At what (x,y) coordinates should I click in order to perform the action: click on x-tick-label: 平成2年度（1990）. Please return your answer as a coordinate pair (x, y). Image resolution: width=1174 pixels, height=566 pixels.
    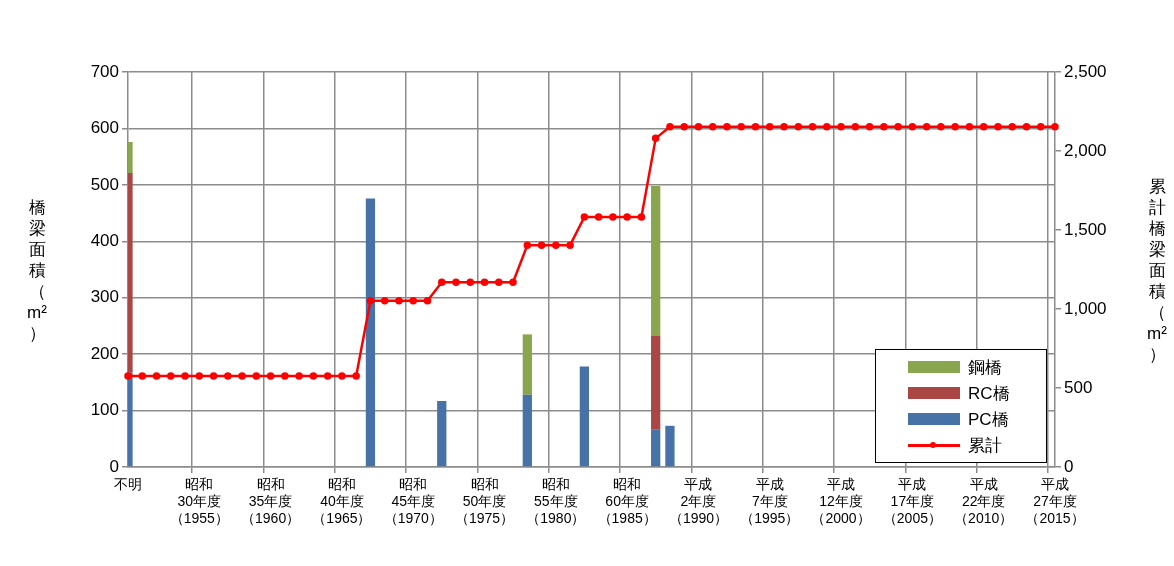
    Looking at the image, I should click on (698, 501).